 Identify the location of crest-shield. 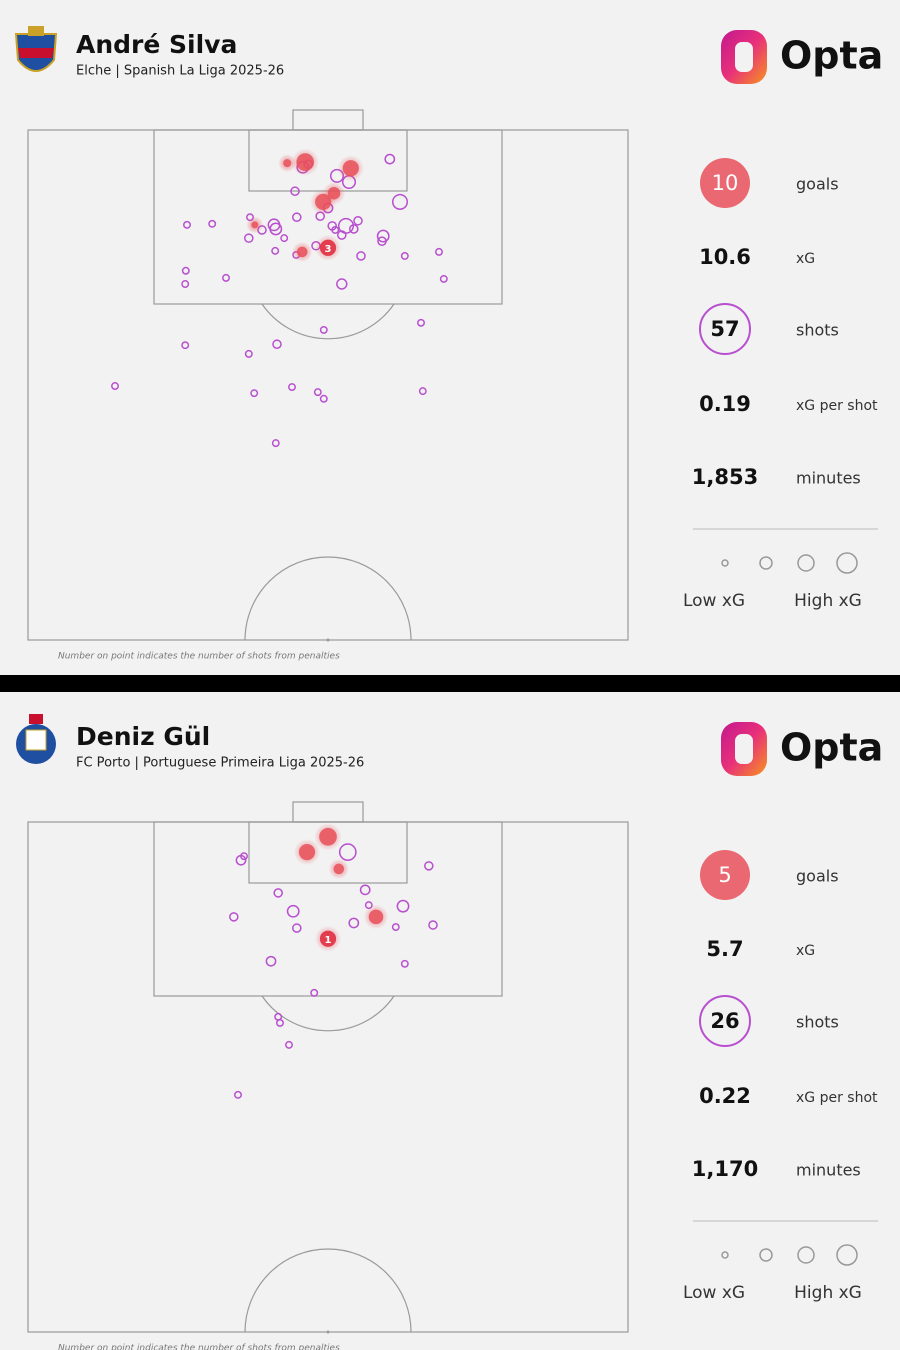
(36, 740).